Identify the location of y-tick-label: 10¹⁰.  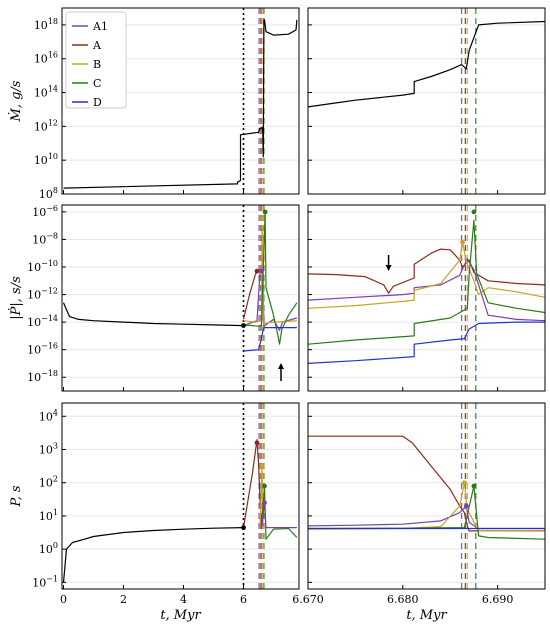
(46, 159).